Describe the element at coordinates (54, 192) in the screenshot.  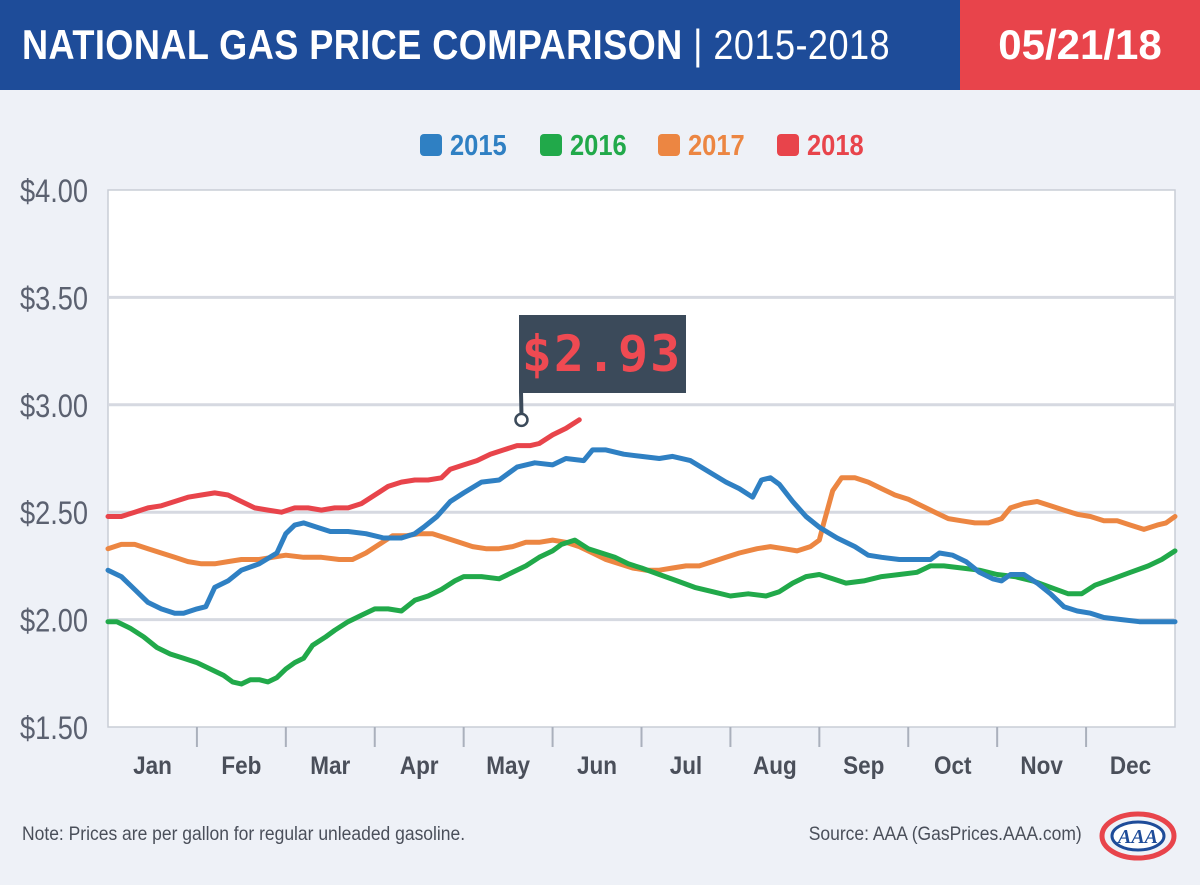
I see `y-tick-label: $4.00` at that location.